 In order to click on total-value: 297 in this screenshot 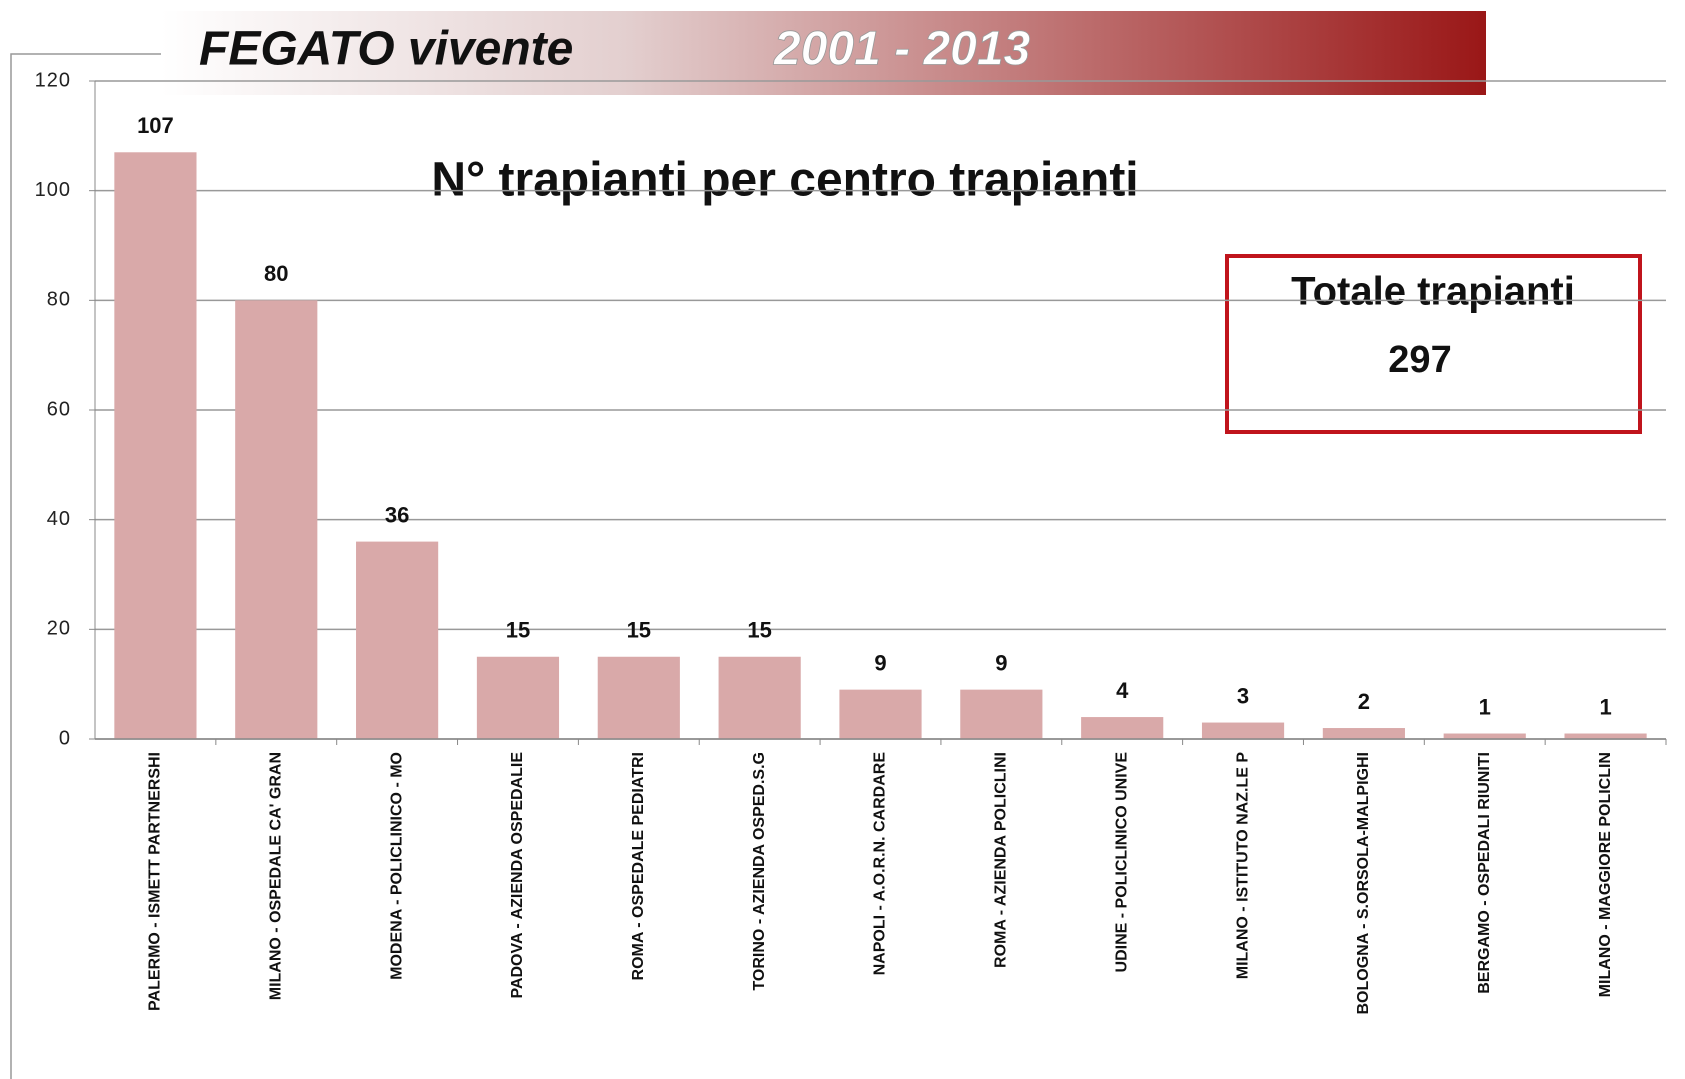, I will do `click(1419, 360)`.